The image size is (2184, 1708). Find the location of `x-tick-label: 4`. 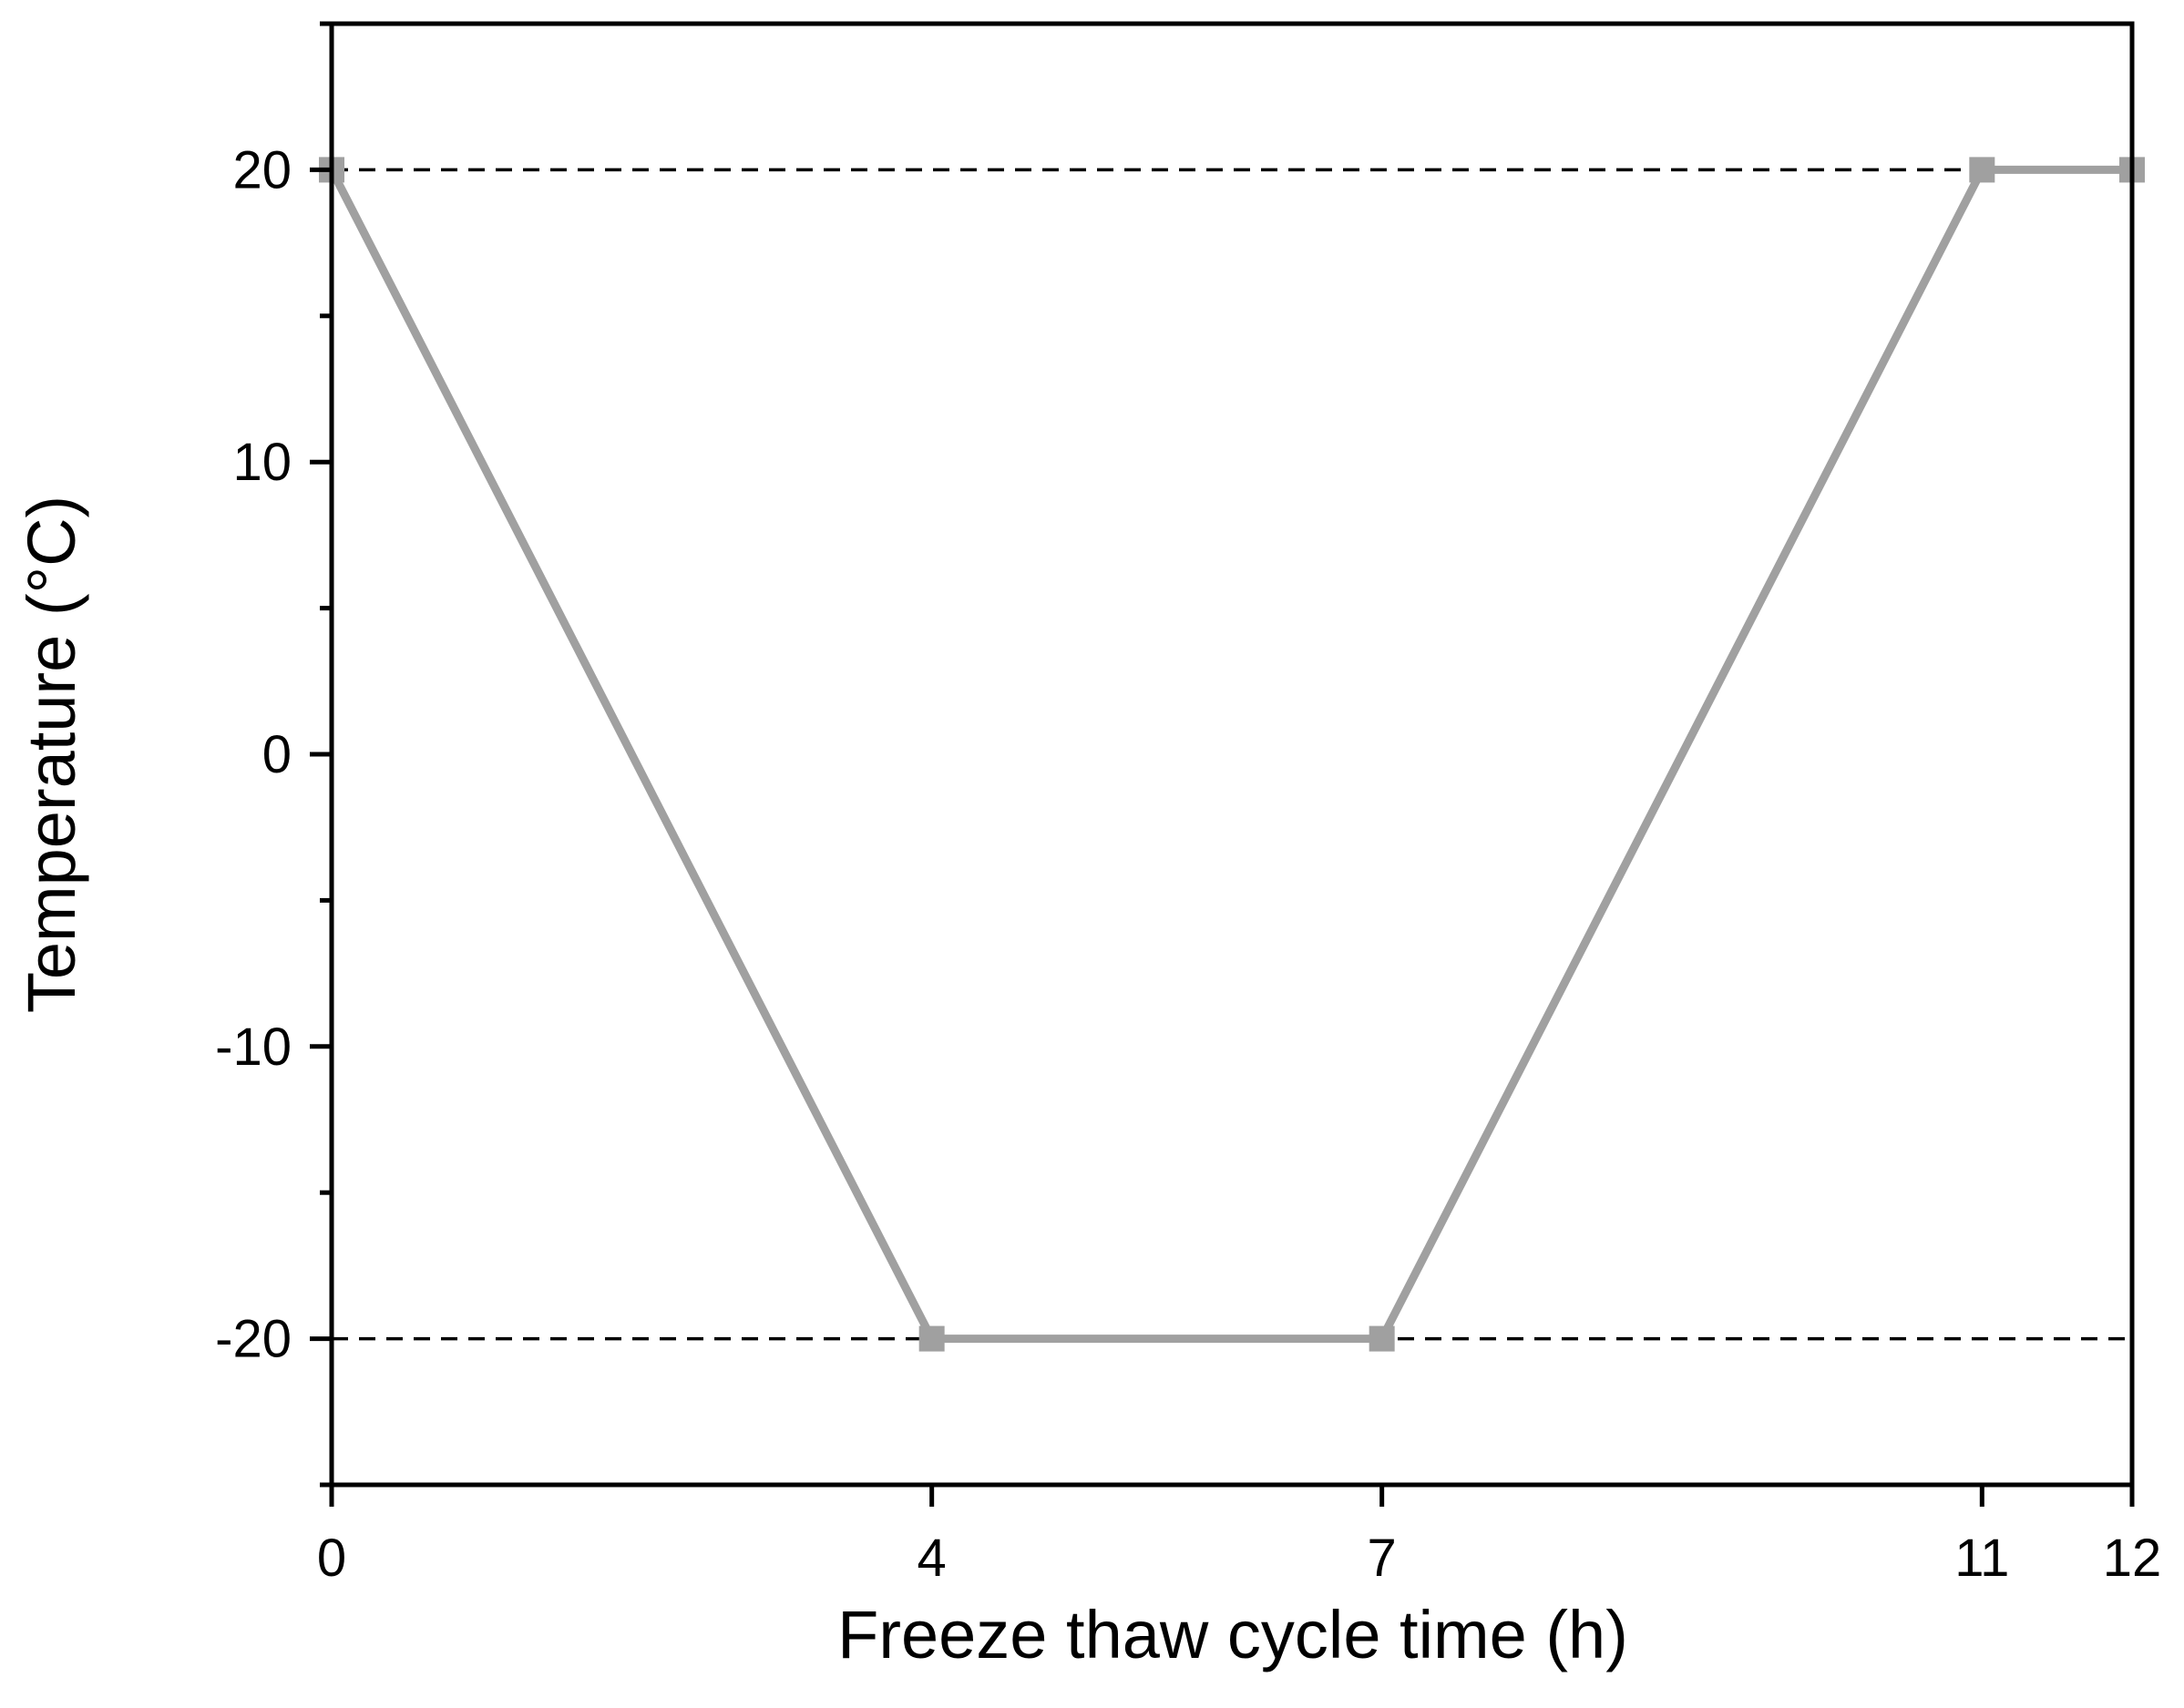

x-tick-label: 4 is located at coordinates (933, 1558).